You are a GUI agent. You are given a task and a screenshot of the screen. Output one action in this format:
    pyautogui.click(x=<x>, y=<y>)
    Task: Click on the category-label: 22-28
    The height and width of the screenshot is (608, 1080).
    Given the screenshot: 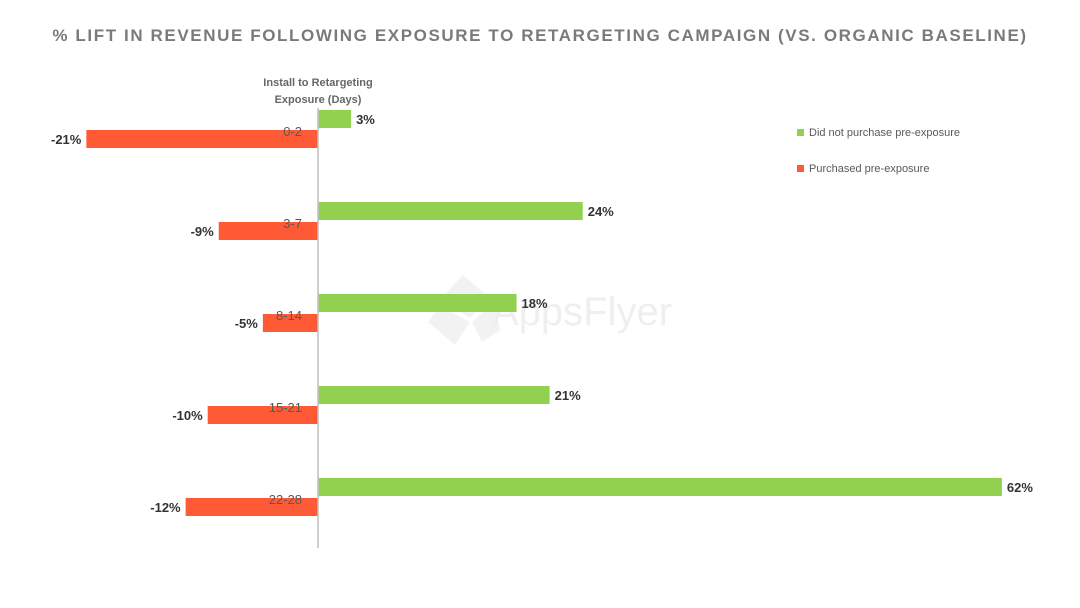 What is the action you would take?
    pyautogui.click(x=285, y=499)
    